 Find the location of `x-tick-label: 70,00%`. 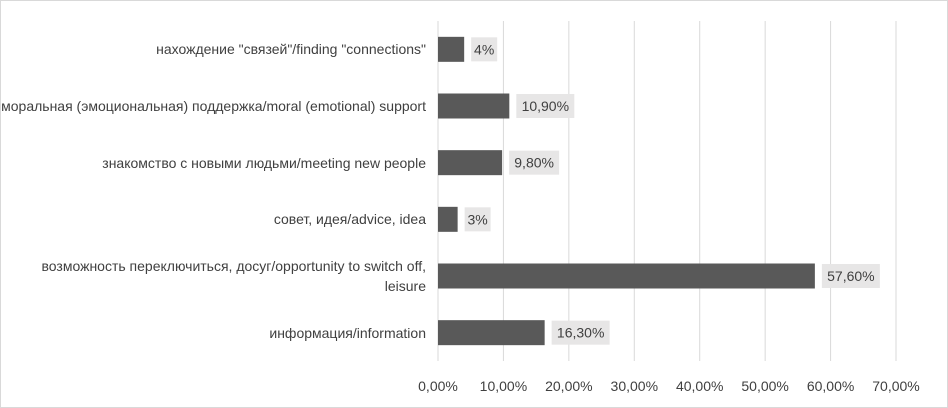

x-tick-label: 70,00% is located at coordinates (895, 386).